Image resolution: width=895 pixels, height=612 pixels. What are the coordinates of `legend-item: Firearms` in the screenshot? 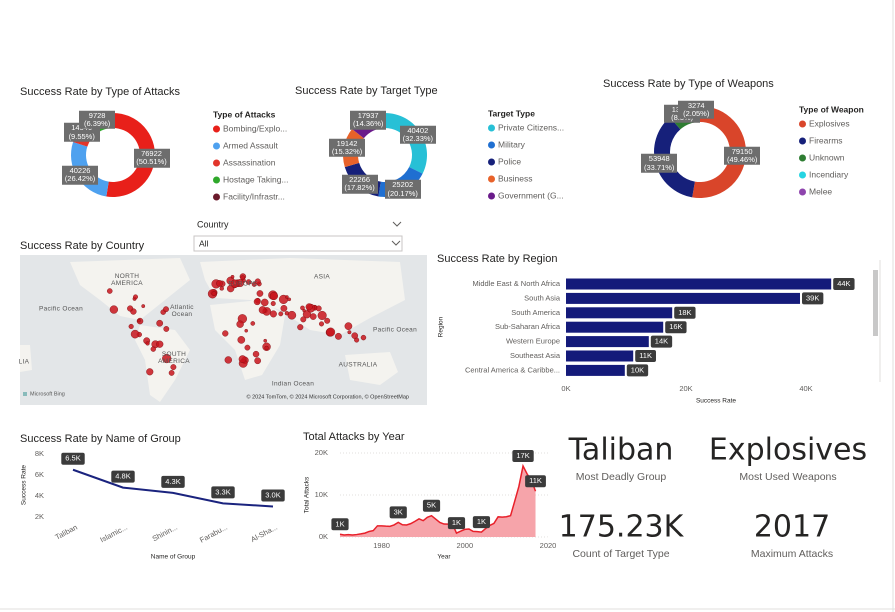 It's located at (826, 140).